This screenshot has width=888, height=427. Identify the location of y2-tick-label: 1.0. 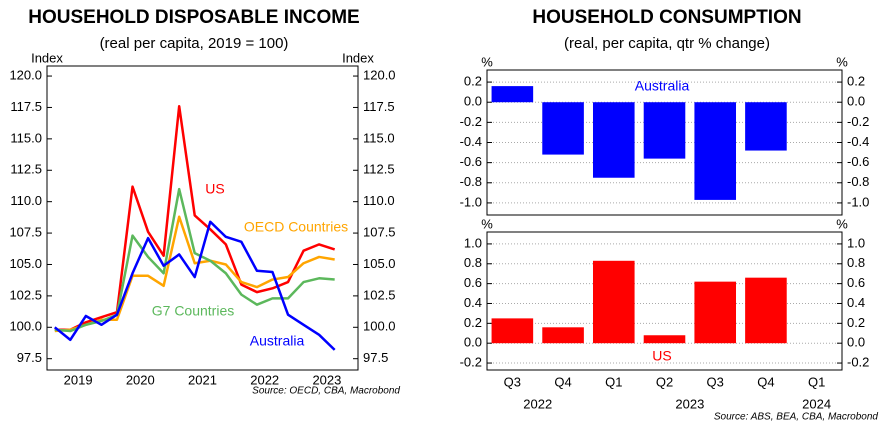
(856, 242).